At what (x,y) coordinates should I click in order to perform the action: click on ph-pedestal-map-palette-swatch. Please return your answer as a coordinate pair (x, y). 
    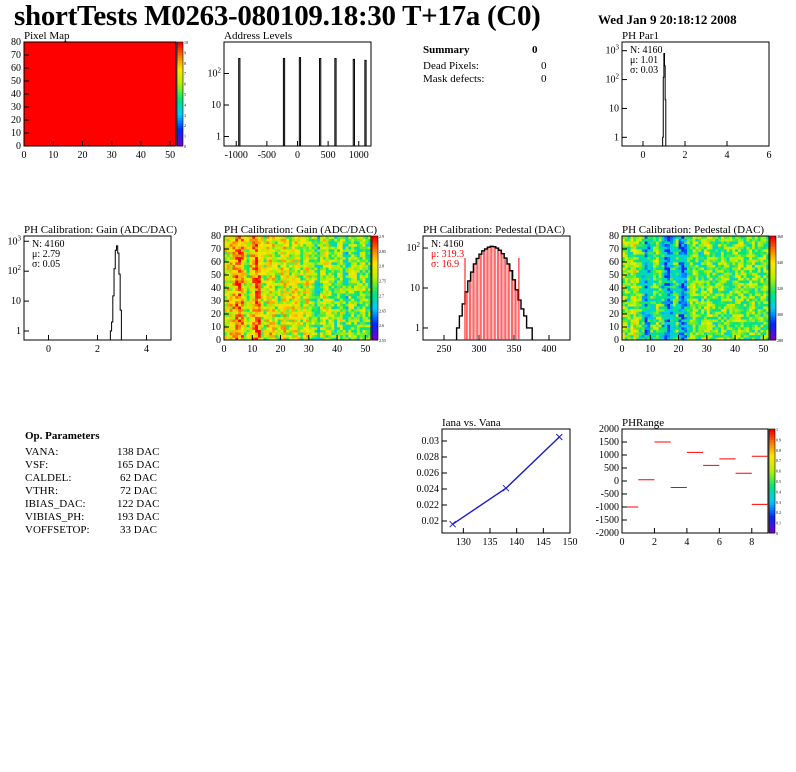
    Looking at the image, I should click on (773, 331).